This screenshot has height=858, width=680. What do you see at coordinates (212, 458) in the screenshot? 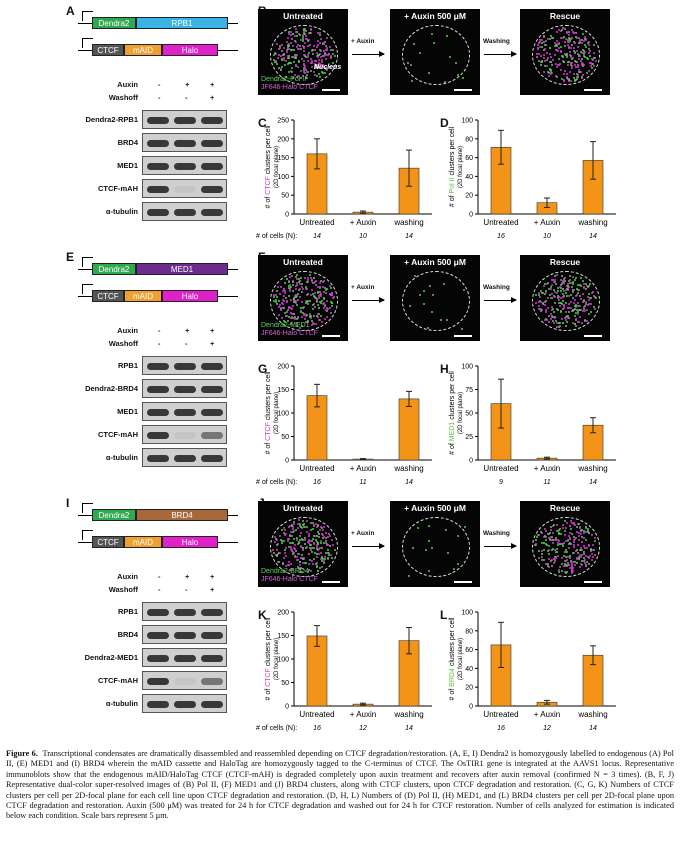
I see `blot-band` at bounding box center [212, 458].